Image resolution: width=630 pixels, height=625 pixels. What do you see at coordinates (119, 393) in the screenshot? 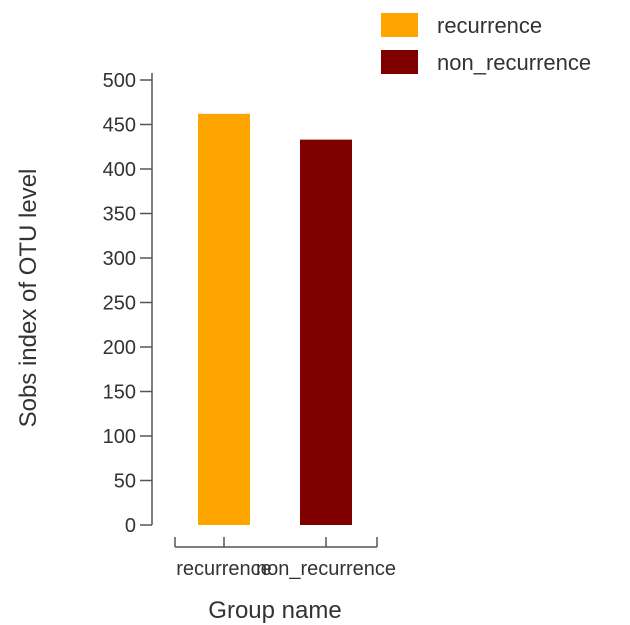
I see `y-tick-label: 150` at bounding box center [119, 393].